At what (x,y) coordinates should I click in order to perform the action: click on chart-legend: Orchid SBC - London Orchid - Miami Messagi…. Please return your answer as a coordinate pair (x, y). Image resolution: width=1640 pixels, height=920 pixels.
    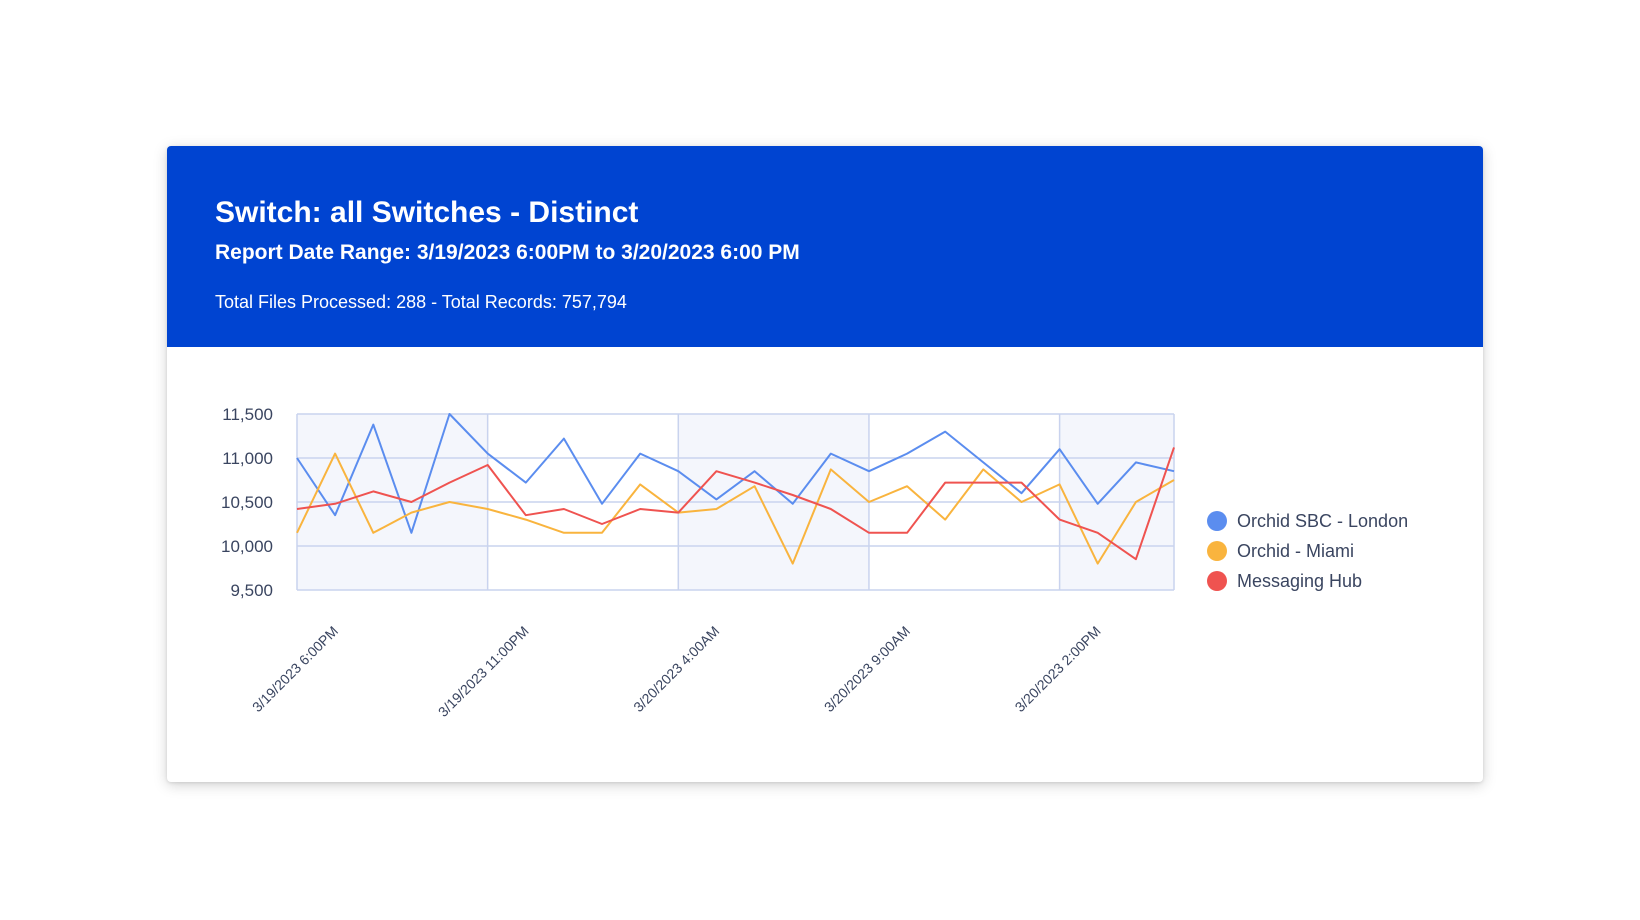
    Looking at the image, I should click on (1307, 551).